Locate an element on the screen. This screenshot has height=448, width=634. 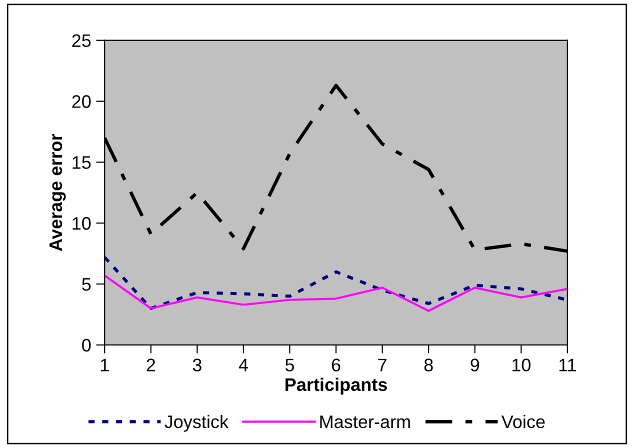
x-tick-label: 11 is located at coordinates (567, 365).